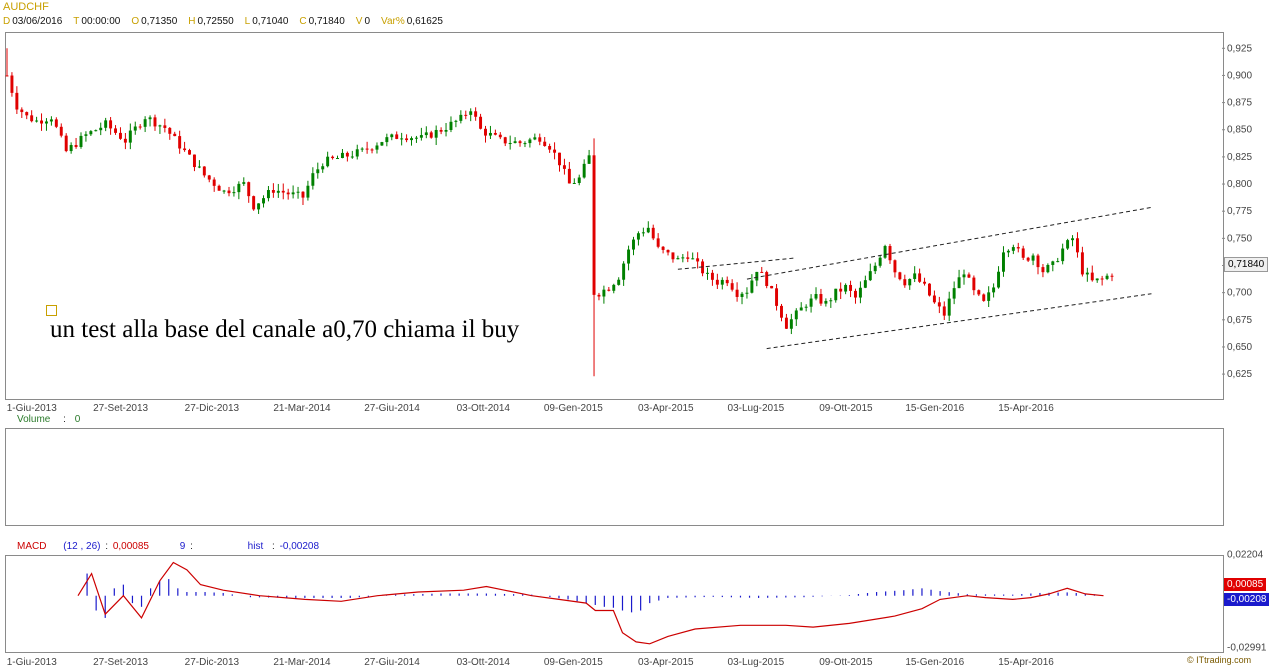 This screenshot has width=1278, height=667. What do you see at coordinates (32, 408) in the screenshot?
I see `price-xtick-label: 1-Giu-2013` at bounding box center [32, 408].